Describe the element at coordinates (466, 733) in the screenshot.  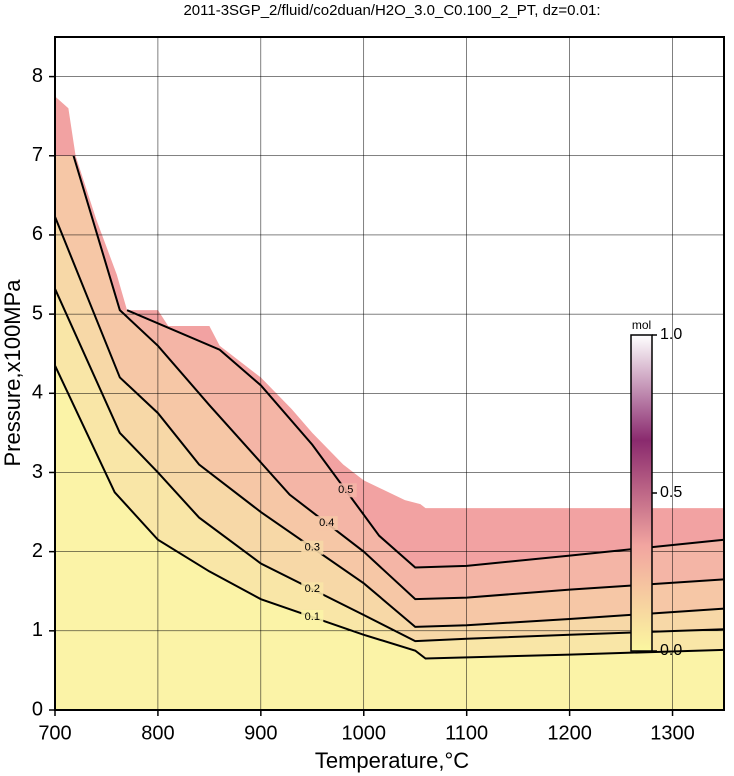
I see `x-tick-label: 1100` at that location.